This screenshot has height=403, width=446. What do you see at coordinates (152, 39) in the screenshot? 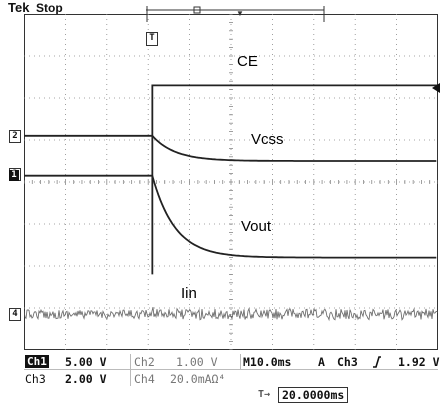
I see `trigger-position-marker: T` at bounding box center [152, 39].